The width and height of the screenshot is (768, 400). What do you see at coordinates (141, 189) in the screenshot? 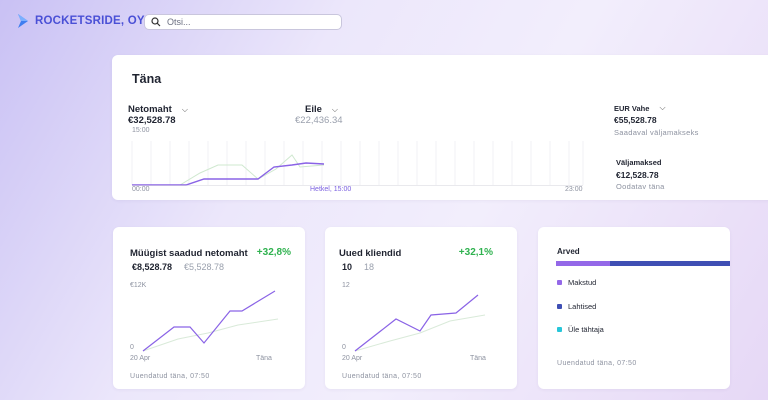
I see `x-axis-start: 00:00` at bounding box center [141, 189].